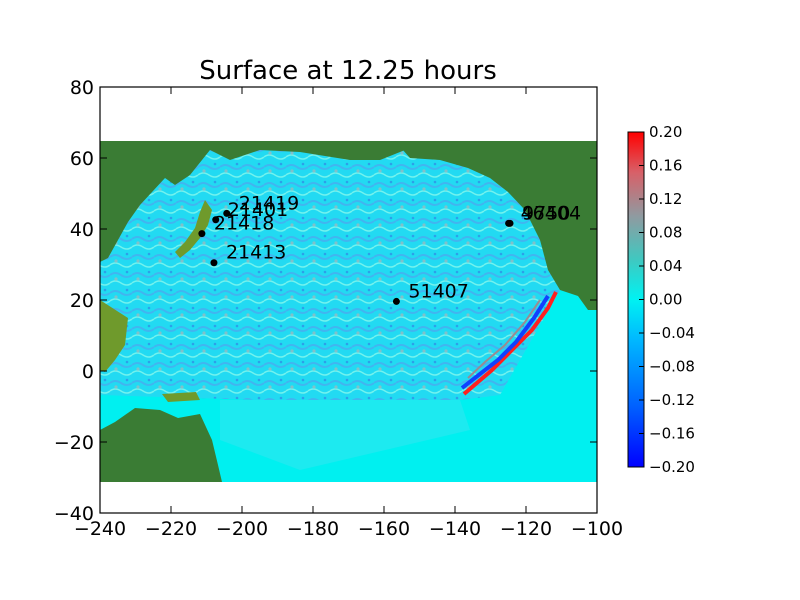  I want to click on colorbar-tick-label: 0.08, so click(665, 233).